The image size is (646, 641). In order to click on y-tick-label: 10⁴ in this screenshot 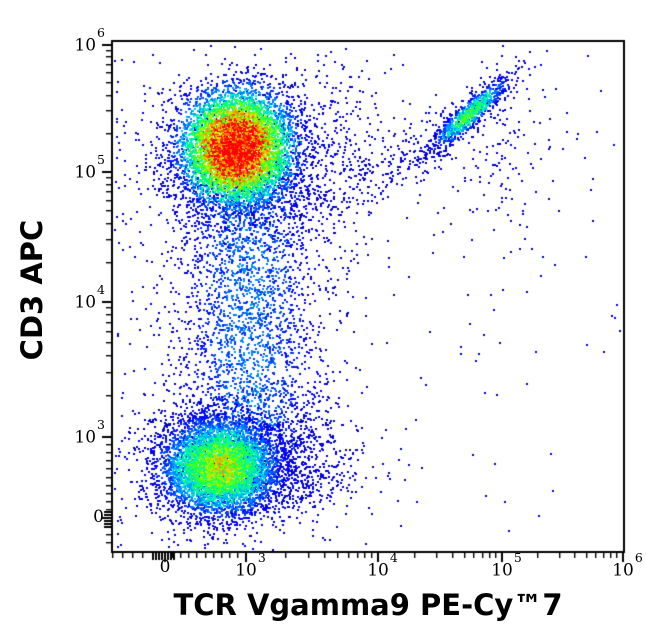, I will do `click(89, 297)`.